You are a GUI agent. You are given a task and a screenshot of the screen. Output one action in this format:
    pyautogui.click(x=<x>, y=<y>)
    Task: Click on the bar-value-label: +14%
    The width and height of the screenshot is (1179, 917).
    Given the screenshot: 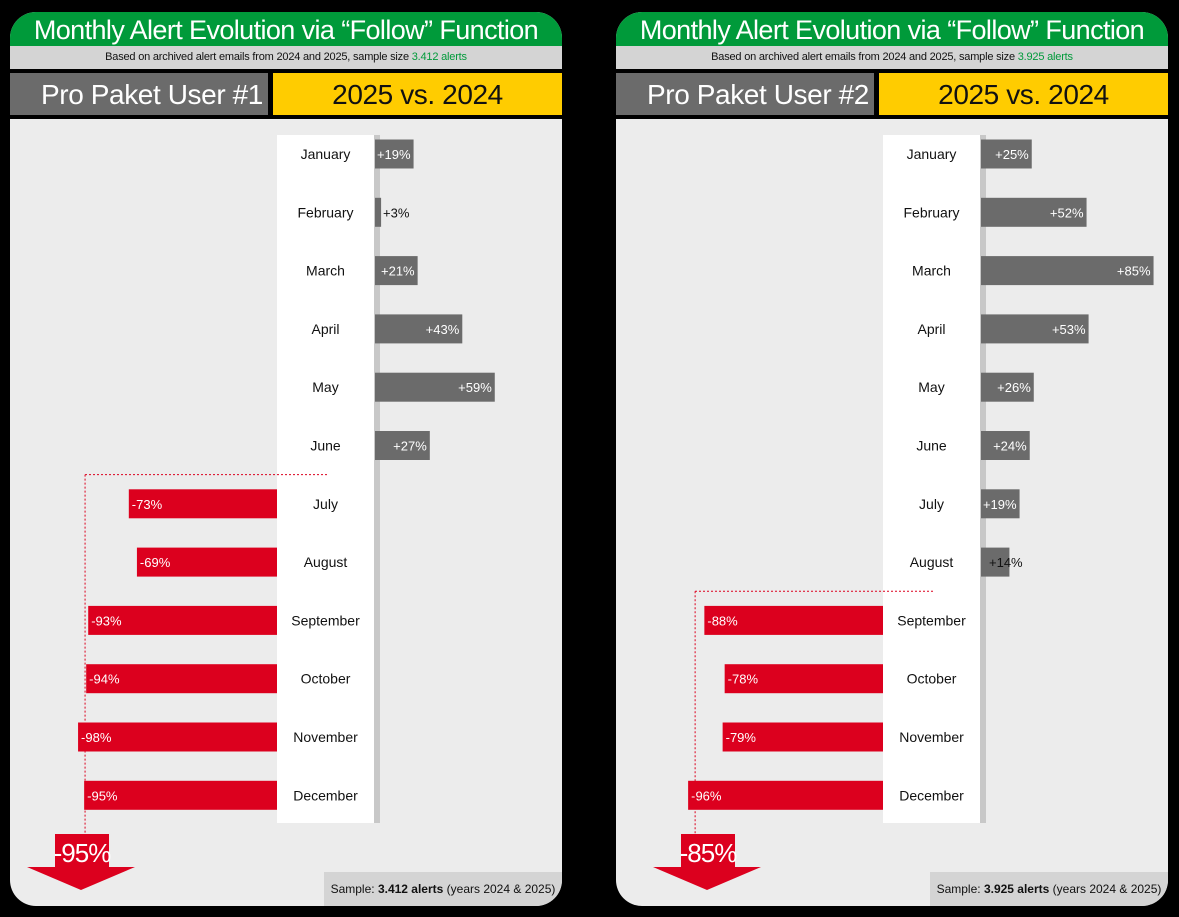 What is the action you would take?
    pyautogui.click(x=1006, y=562)
    